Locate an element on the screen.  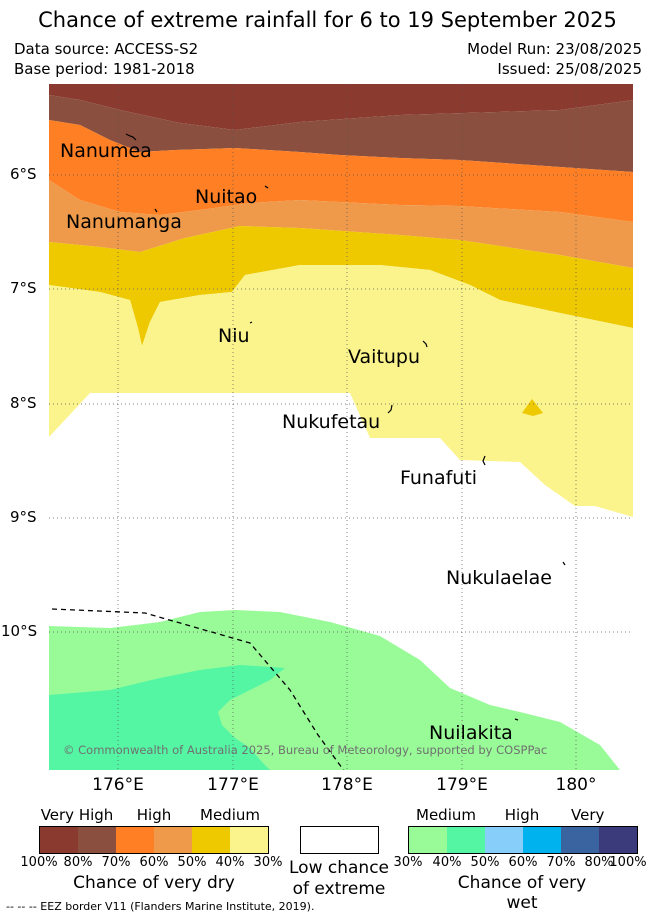
lat-label-10s: 10°S is located at coordinates (19, 631).